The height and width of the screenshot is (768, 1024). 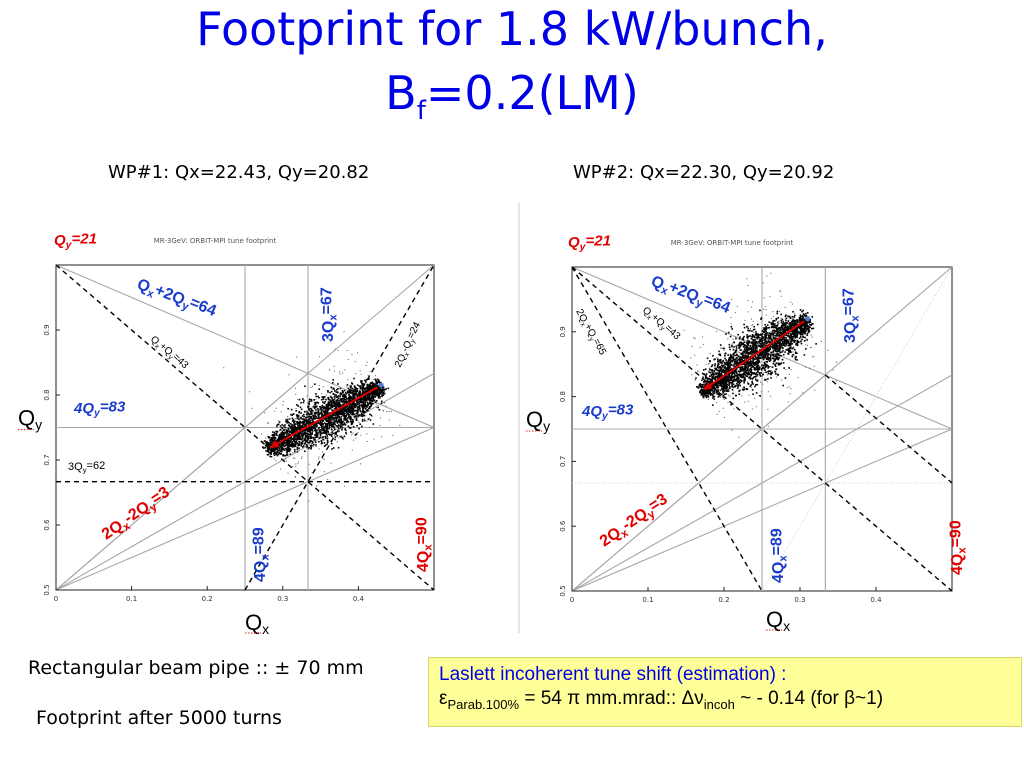 What do you see at coordinates (888, 429) in the screenshot?
I see `dashed-resonance-line` at bounding box center [888, 429].